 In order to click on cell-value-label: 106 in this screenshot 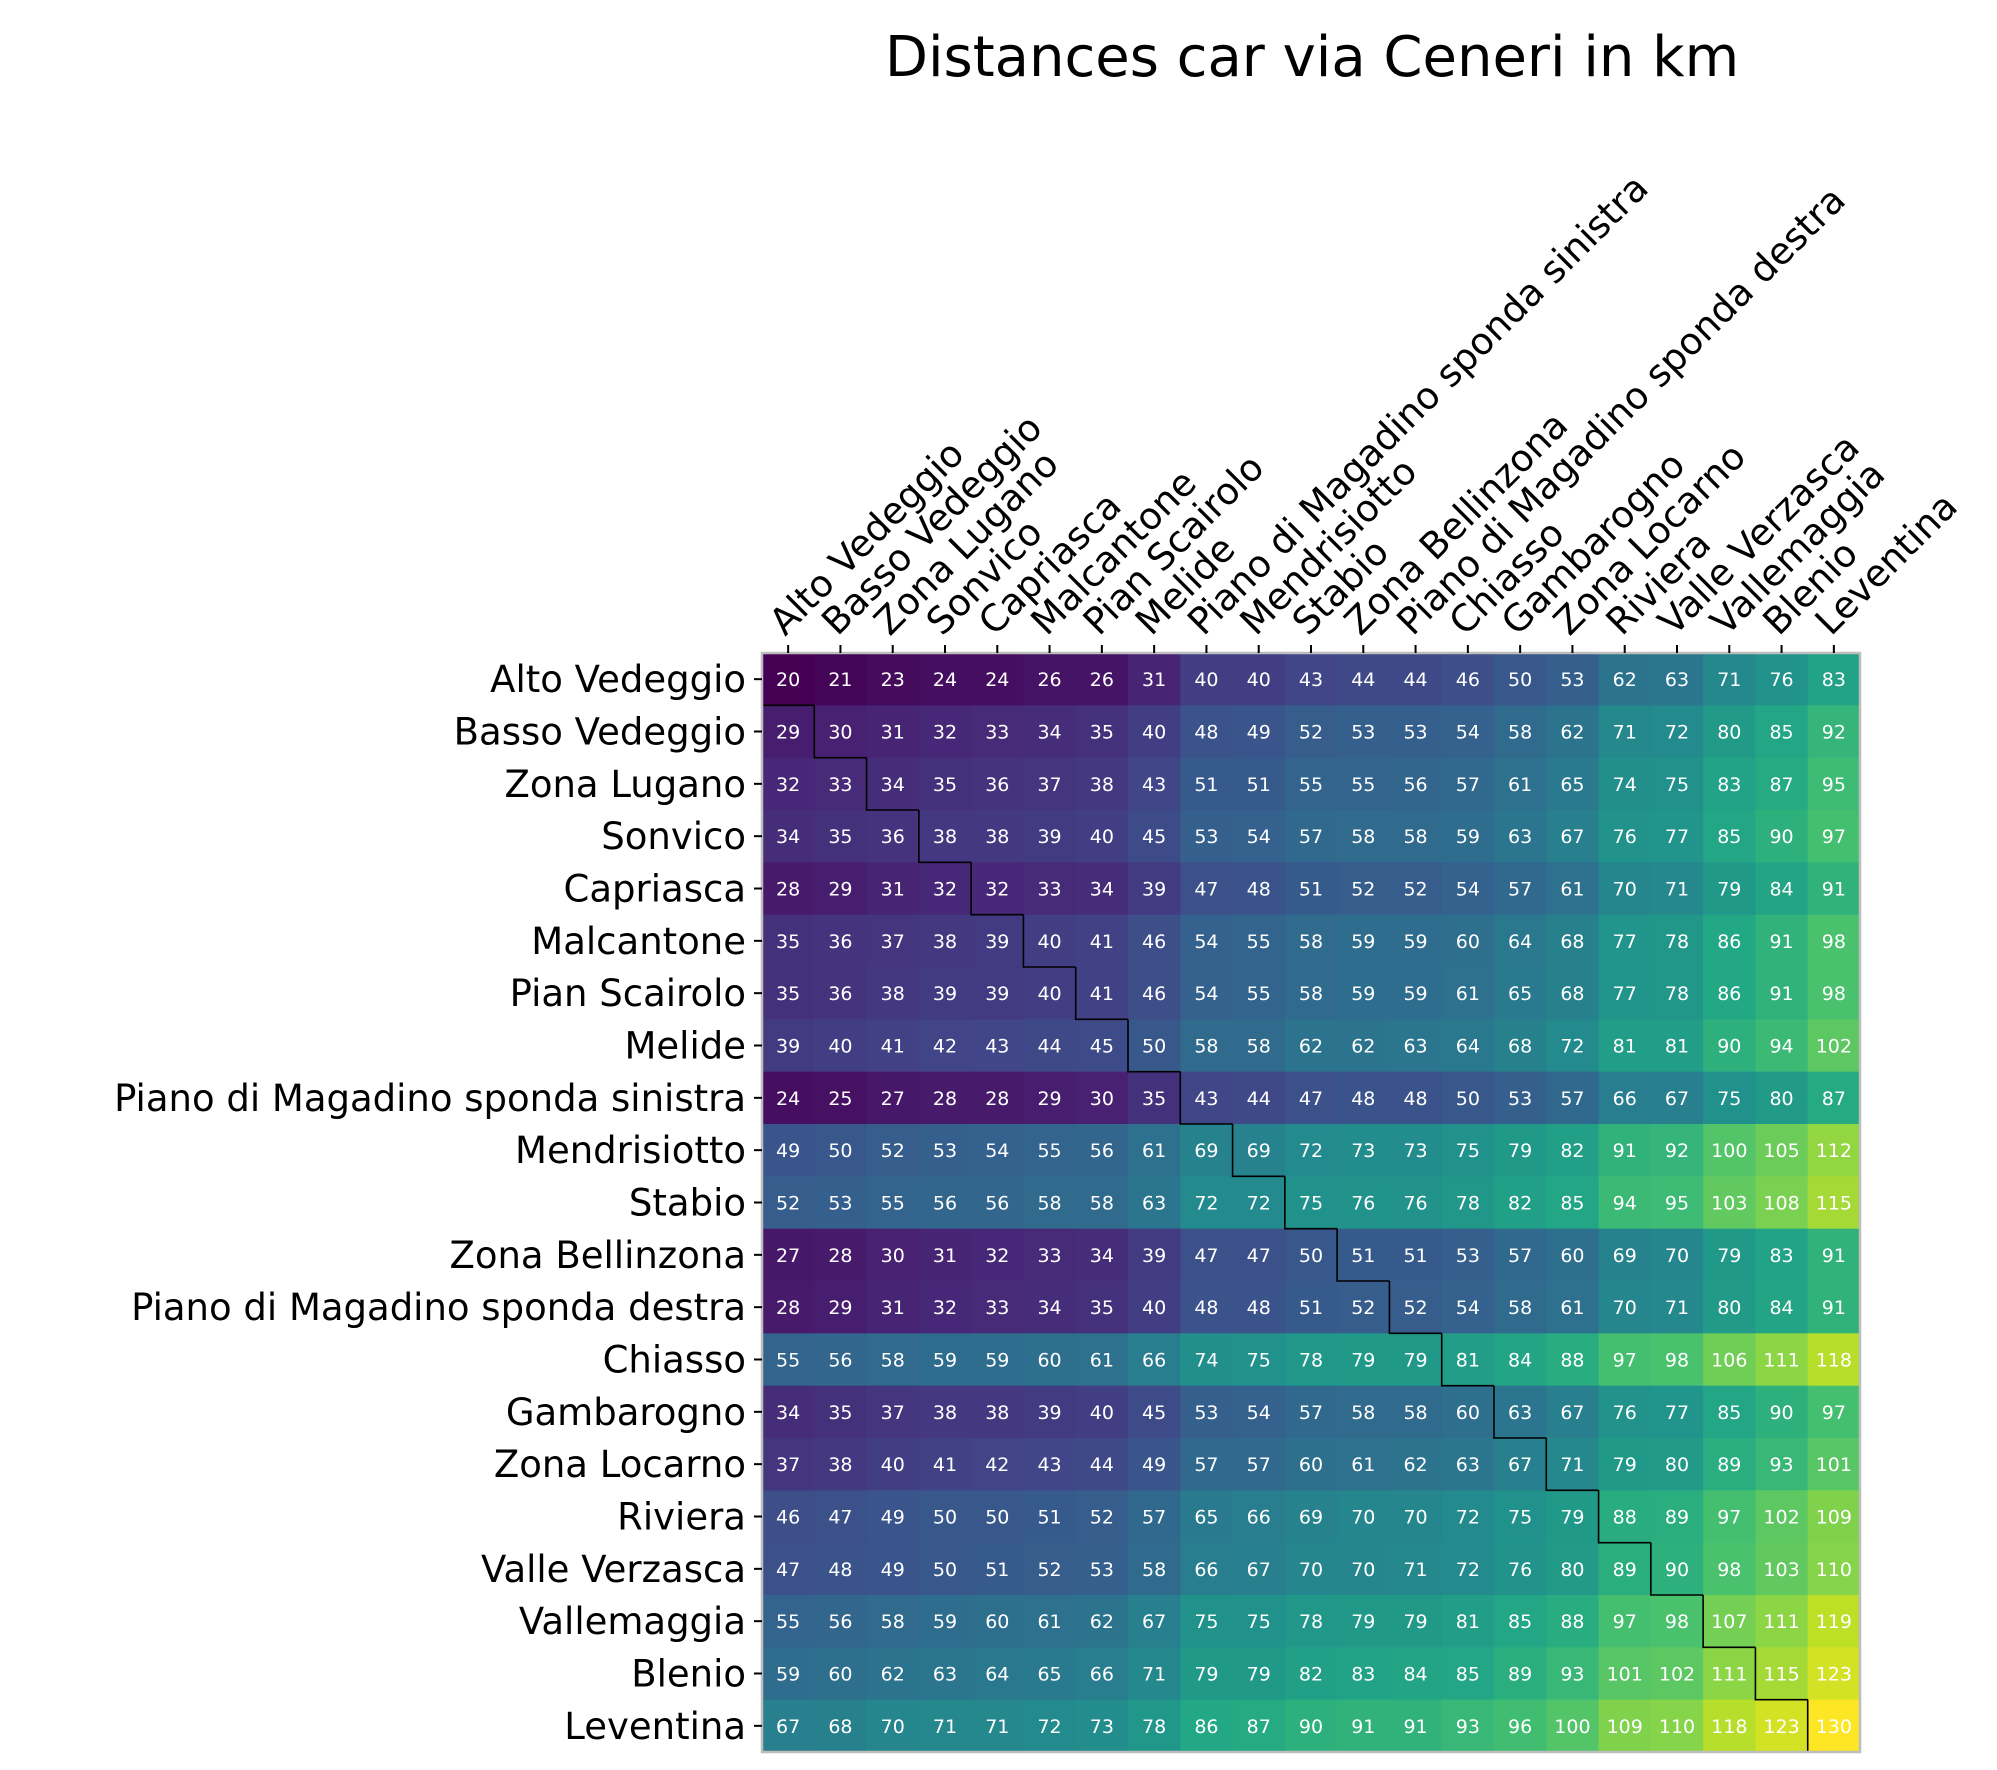, I will do `click(1729, 1361)`.